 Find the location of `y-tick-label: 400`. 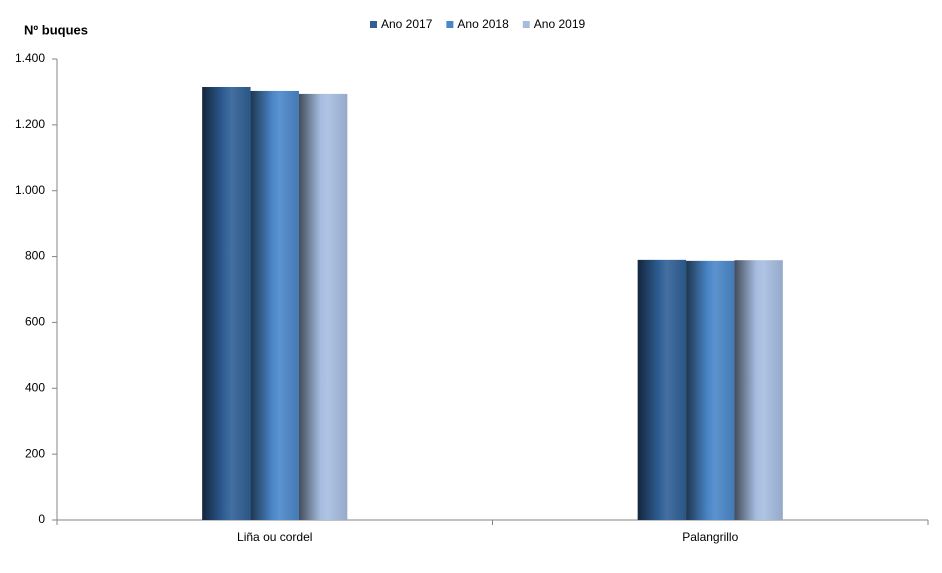

y-tick-label: 400 is located at coordinates (35, 387).